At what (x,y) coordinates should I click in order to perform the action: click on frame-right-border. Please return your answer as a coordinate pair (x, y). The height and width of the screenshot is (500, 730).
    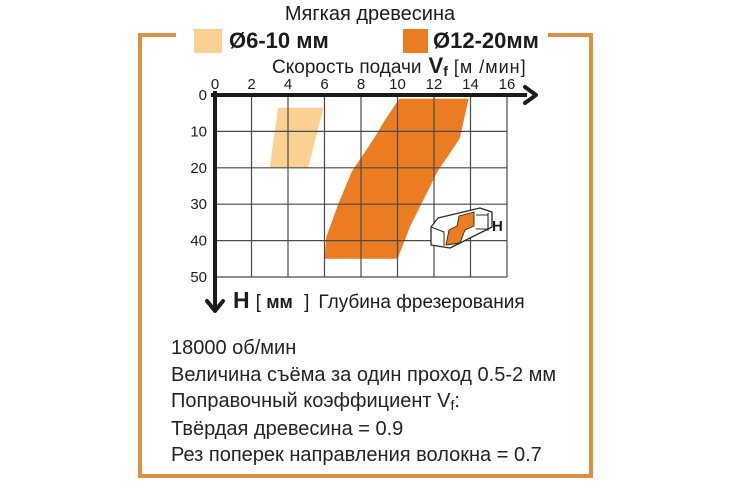
    Looking at the image, I should click on (591, 255).